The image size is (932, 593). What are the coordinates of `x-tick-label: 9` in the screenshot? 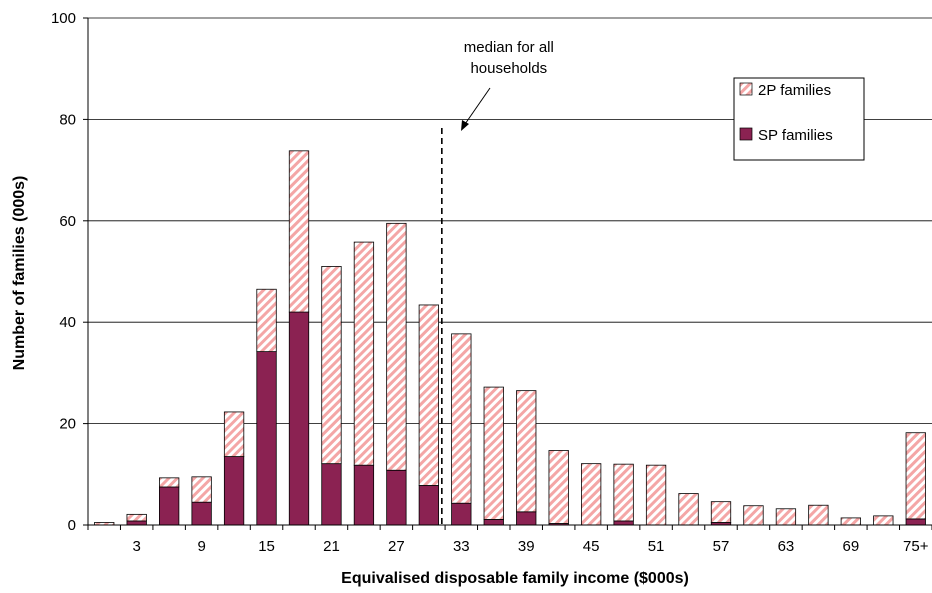 It's located at (201, 546).